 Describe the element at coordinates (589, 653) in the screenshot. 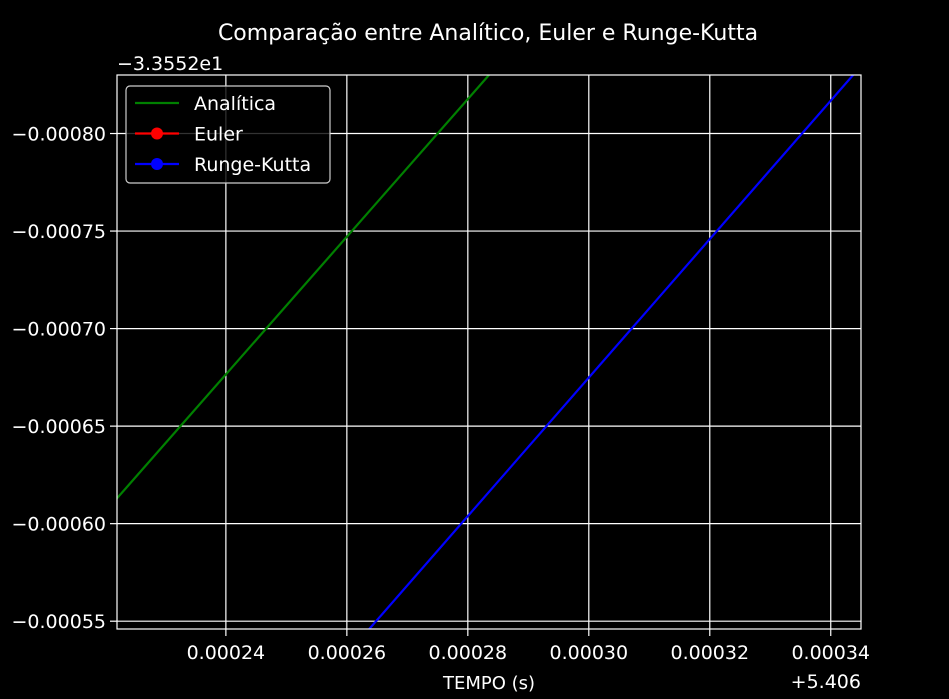

I see `x-tick-label: 0.00030` at that location.